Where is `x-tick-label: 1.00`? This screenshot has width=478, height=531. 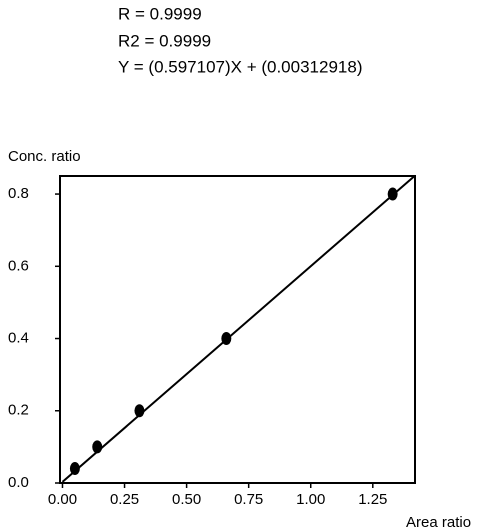 x-tick-label: 1.00 is located at coordinates (310, 499).